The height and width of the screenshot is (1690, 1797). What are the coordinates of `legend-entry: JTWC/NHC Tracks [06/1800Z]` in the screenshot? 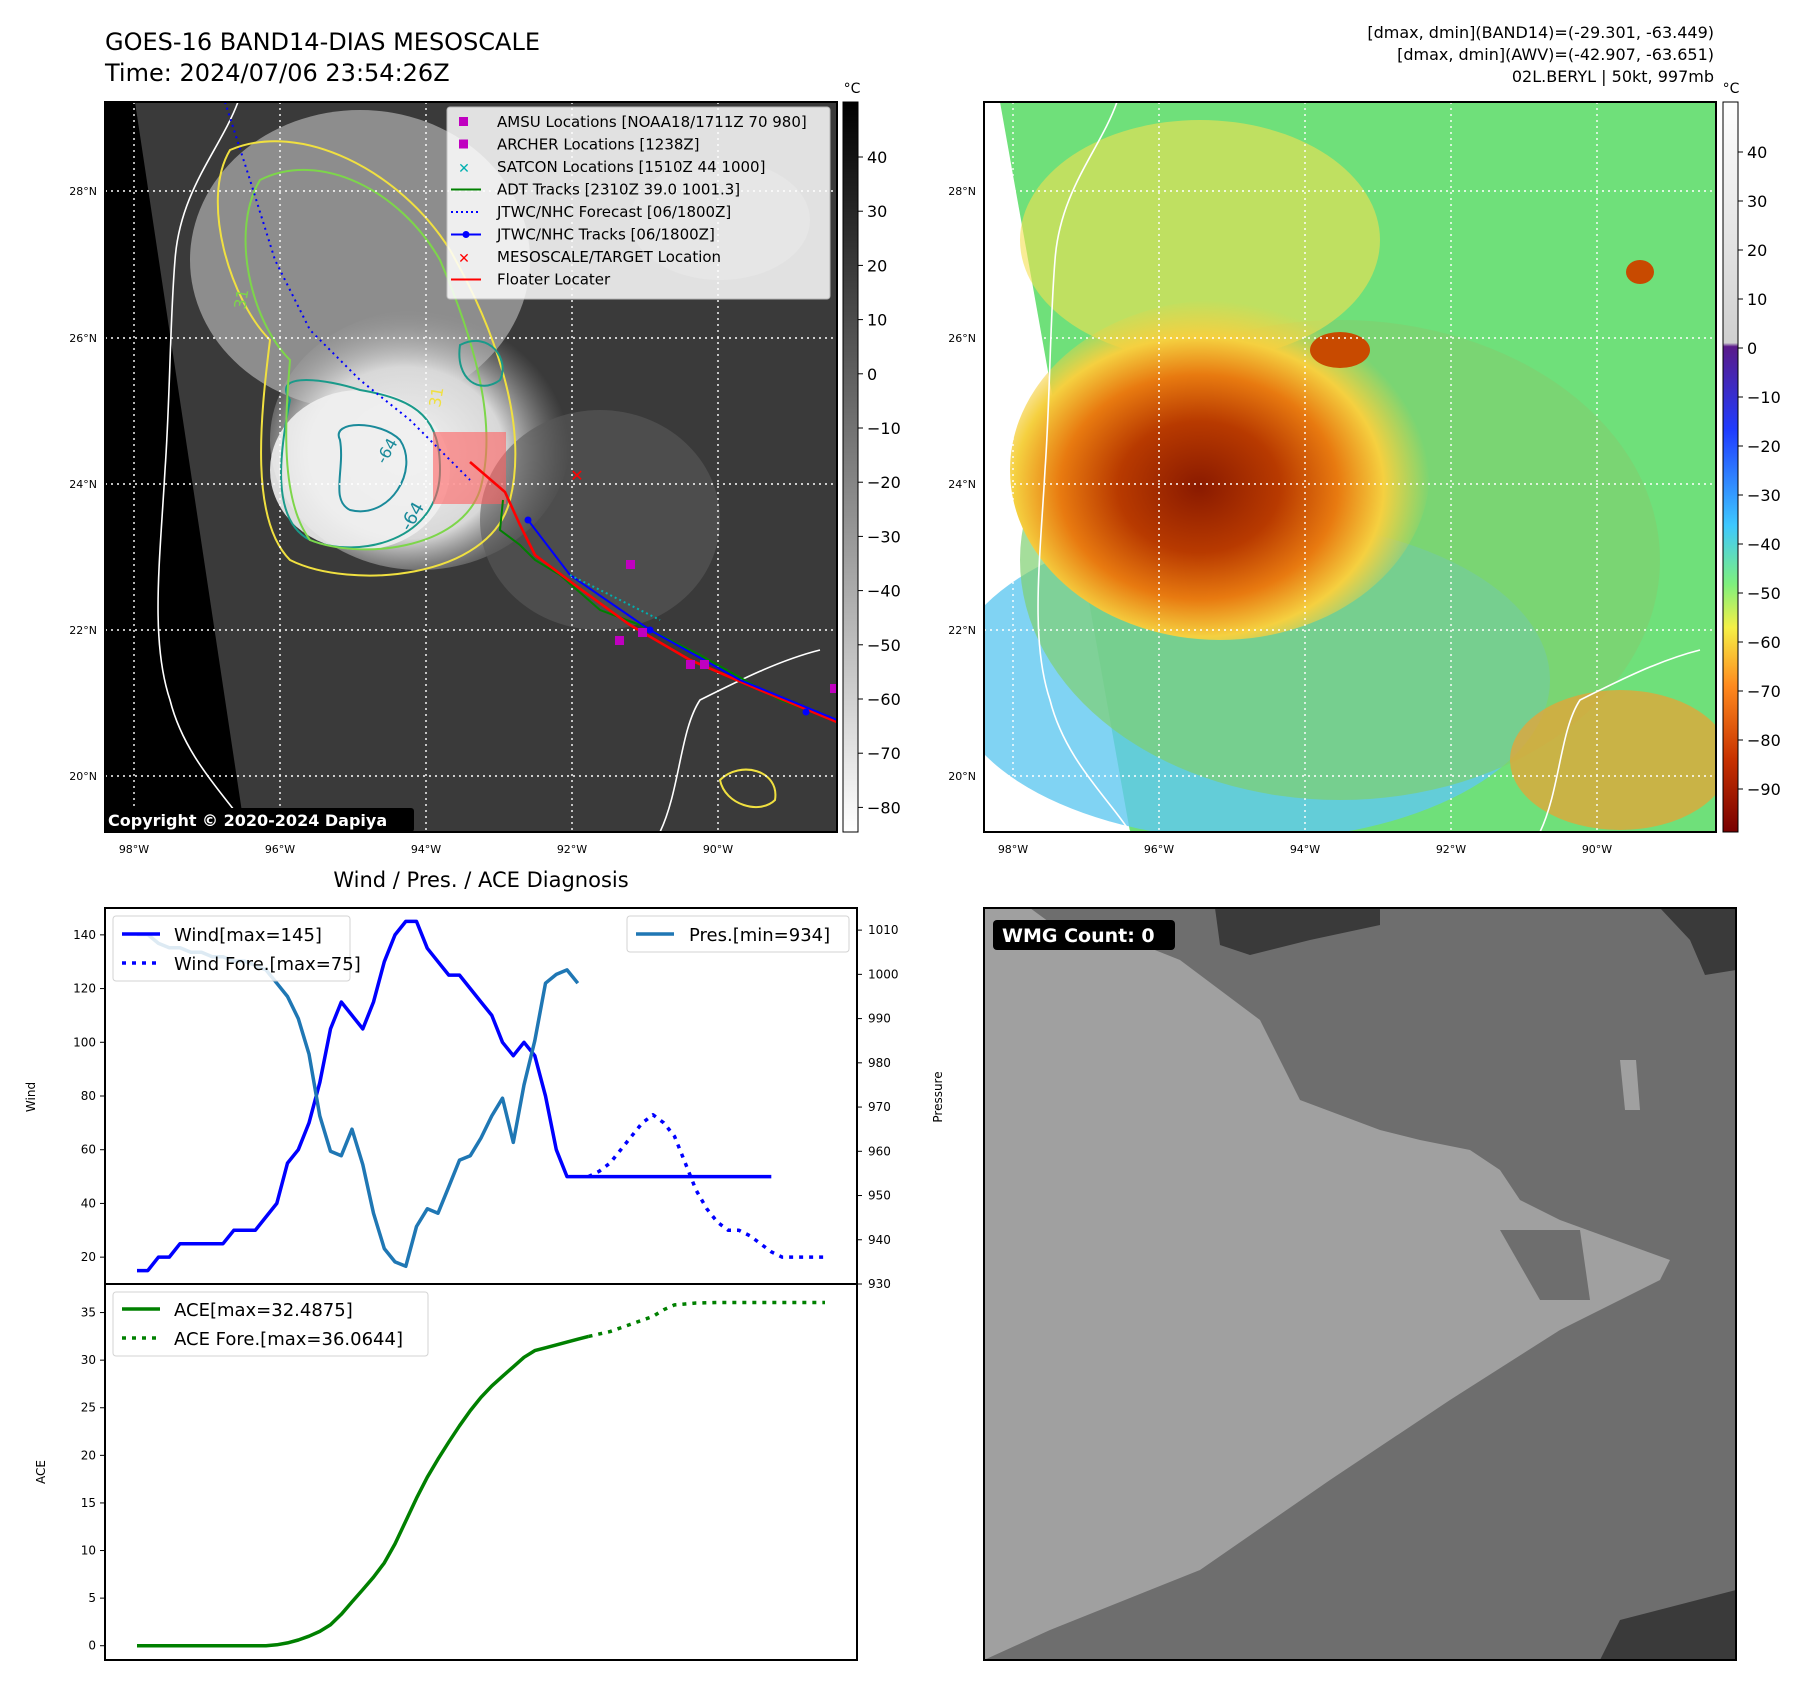 It's located at (583, 235).